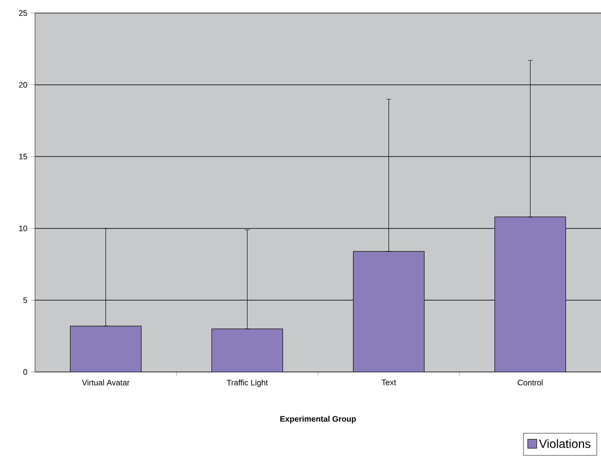 This screenshot has width=601, height=466. I want to click on y-tick-label: 5, so click(25, 300).